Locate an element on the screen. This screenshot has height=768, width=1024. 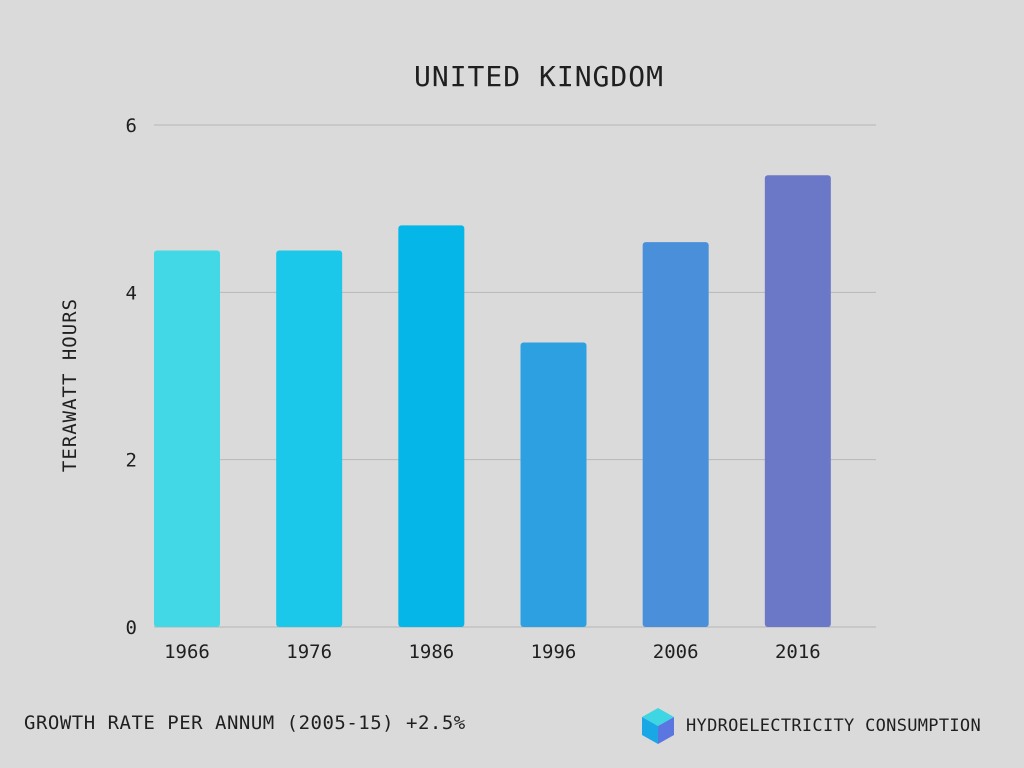
y-axis-label: TERAWATT HOURS is located at coordinates (70, 385).